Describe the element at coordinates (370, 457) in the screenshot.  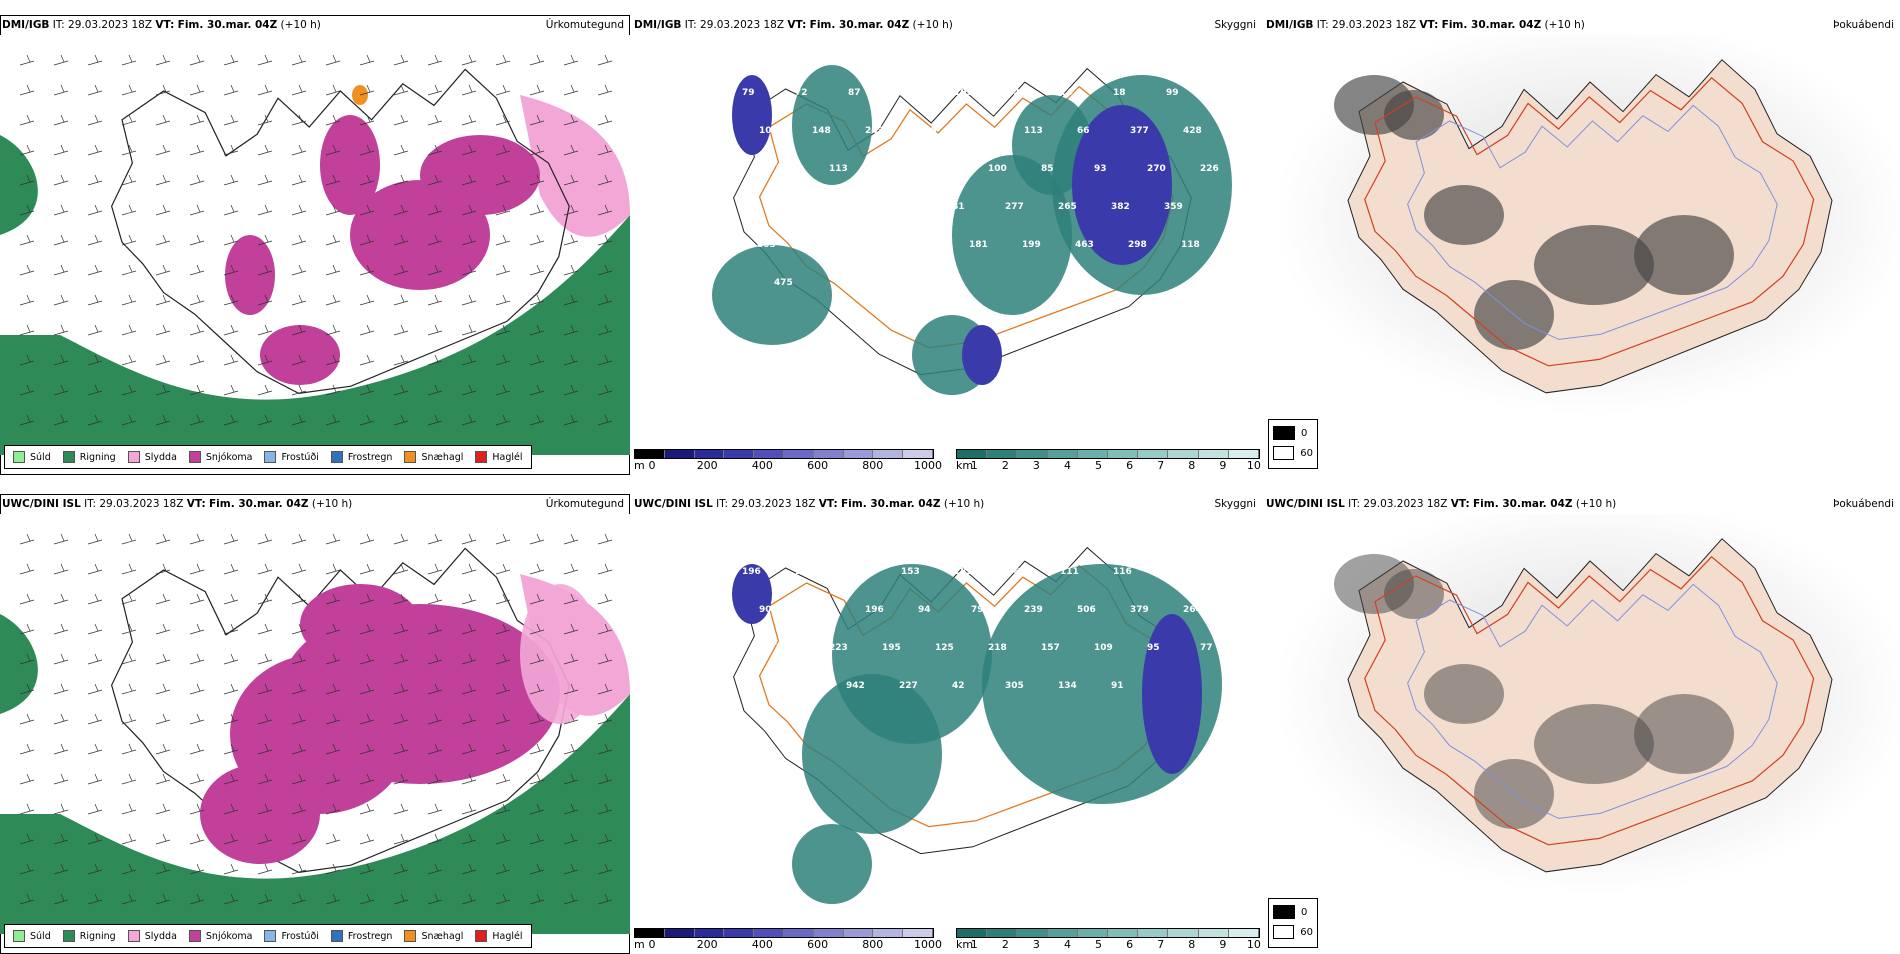
I see `legend-label: Frostregn` at that location.